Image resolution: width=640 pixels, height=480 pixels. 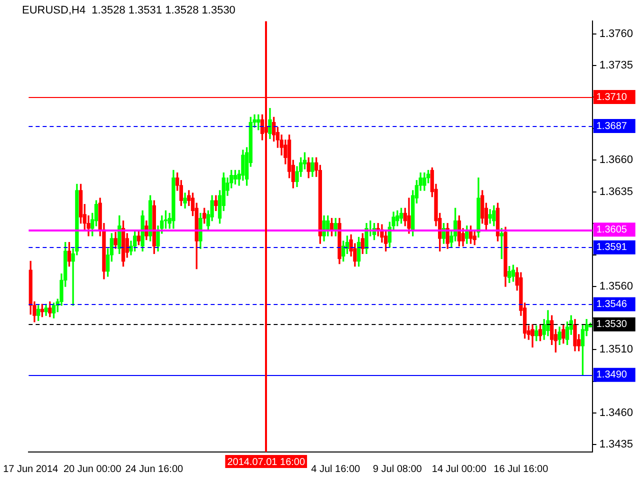 What do you see at coordinates (31, 469) in the screenshot?
I see `x-tick-label: 17 Jun 2014` at bounding box center [31, 469].